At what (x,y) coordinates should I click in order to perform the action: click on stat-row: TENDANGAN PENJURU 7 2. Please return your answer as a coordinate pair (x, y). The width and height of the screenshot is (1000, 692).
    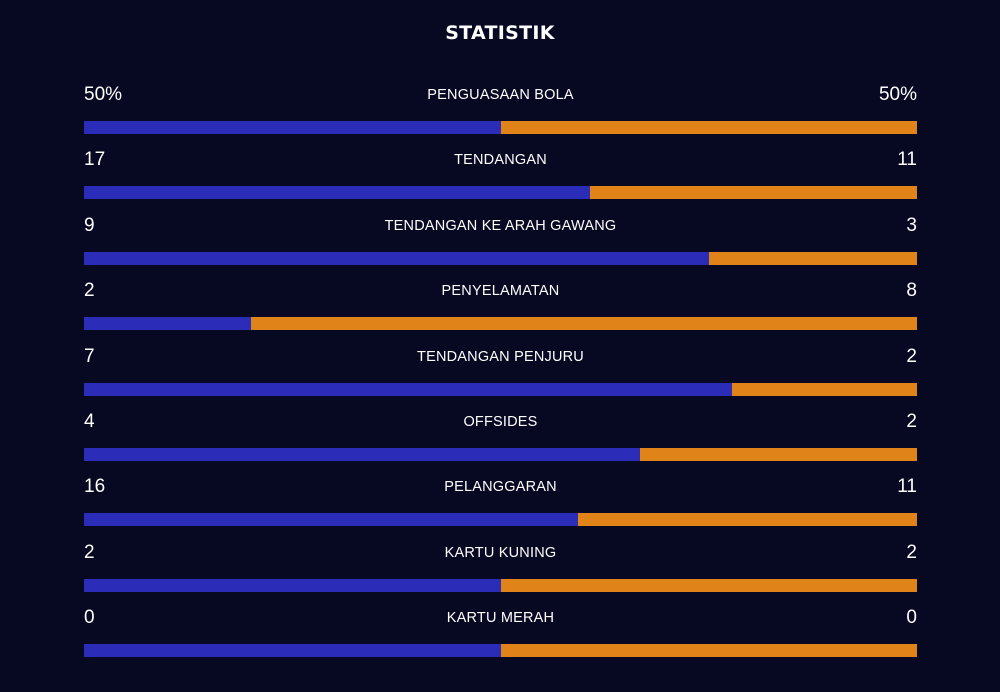
    Looking at the image, I should click on (500, 375).